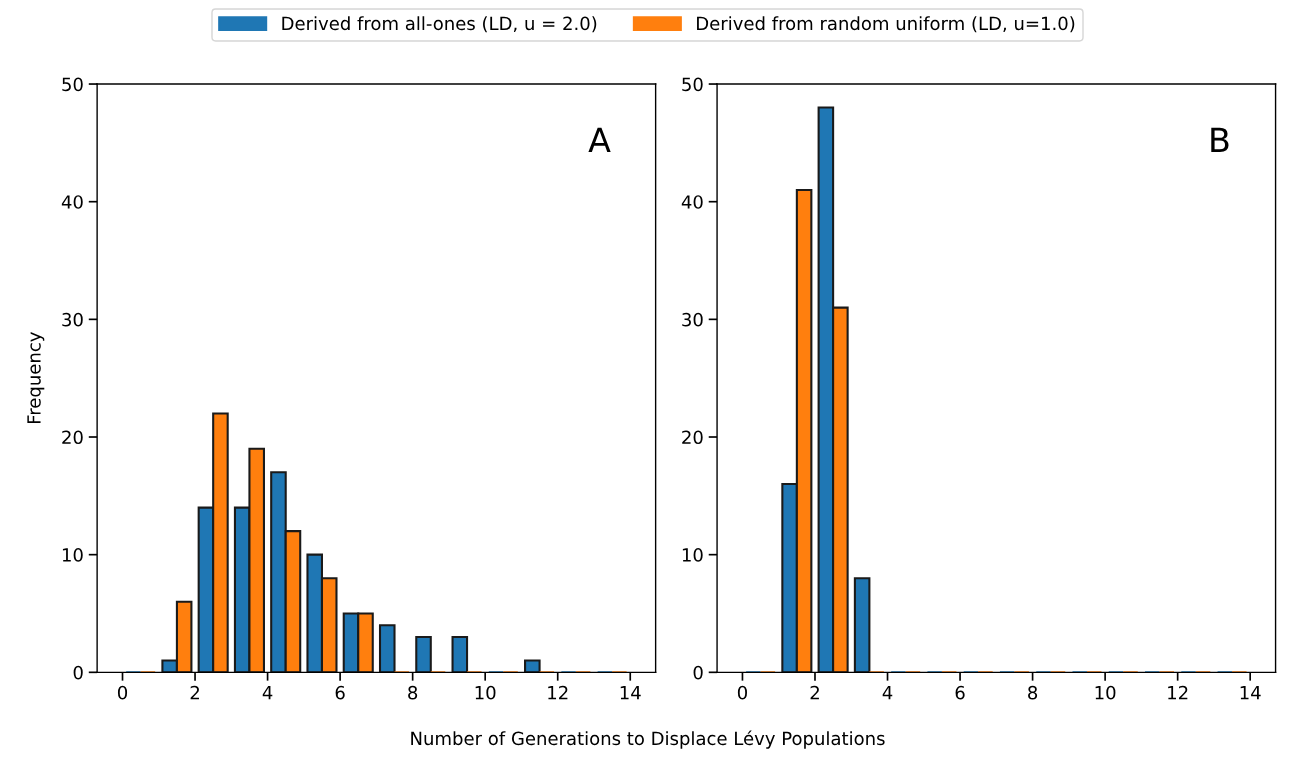 This screenshot has height=764, width=1295. What do you see at coordinates (1220, 140) in the screenshot?
I see `annotation: B` at bounding box center [1220, 140].